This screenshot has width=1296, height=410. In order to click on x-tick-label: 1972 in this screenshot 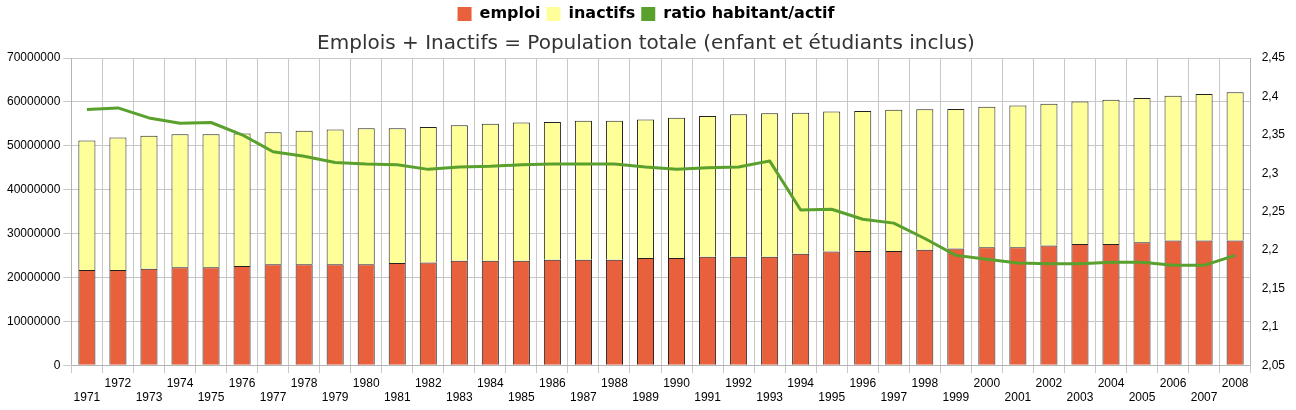, I will do `click(118, 382)`.